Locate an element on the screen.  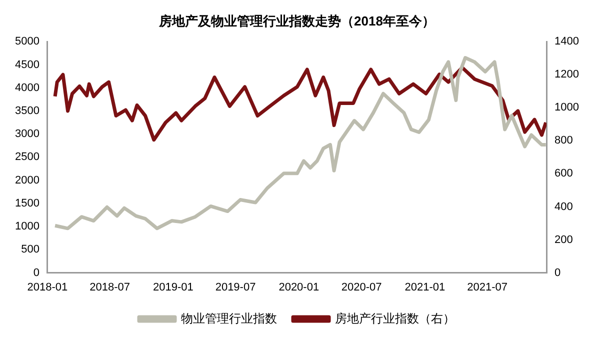
x-tick-label: 2020-07 is located at coordinates (361, 287).